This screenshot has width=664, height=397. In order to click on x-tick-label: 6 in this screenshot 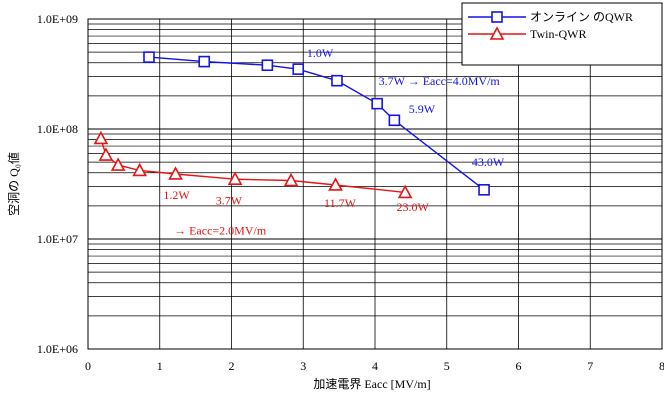, I will do `click(519, 366)`.